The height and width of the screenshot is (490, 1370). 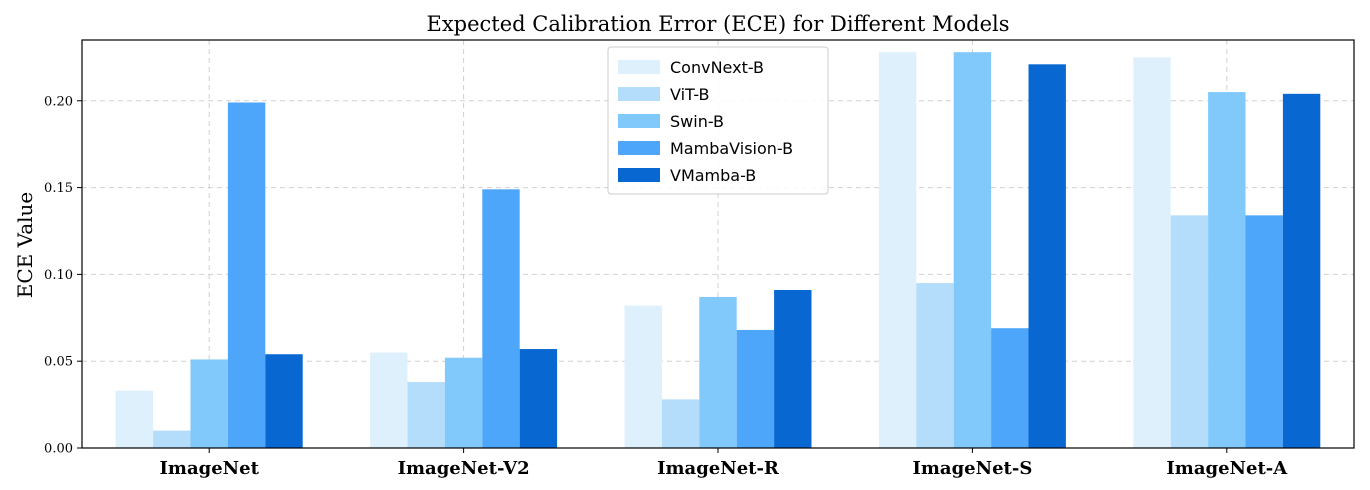 I want to click on bar-mambavision-b-imagenet-r, so click(x=755, y=388).